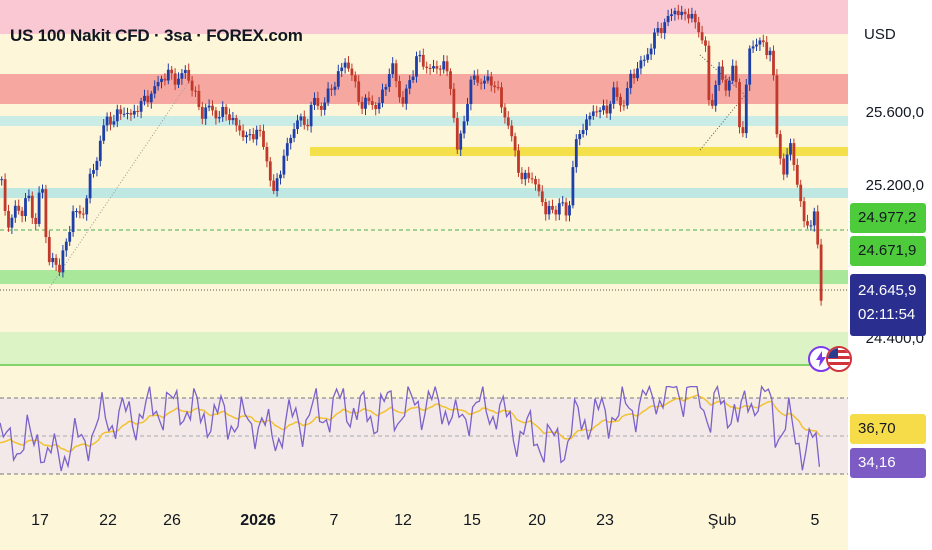  Describe the element at coordinates (887, 290) in the screenshot. I see `last-price-value: 24.645,9` at that location.